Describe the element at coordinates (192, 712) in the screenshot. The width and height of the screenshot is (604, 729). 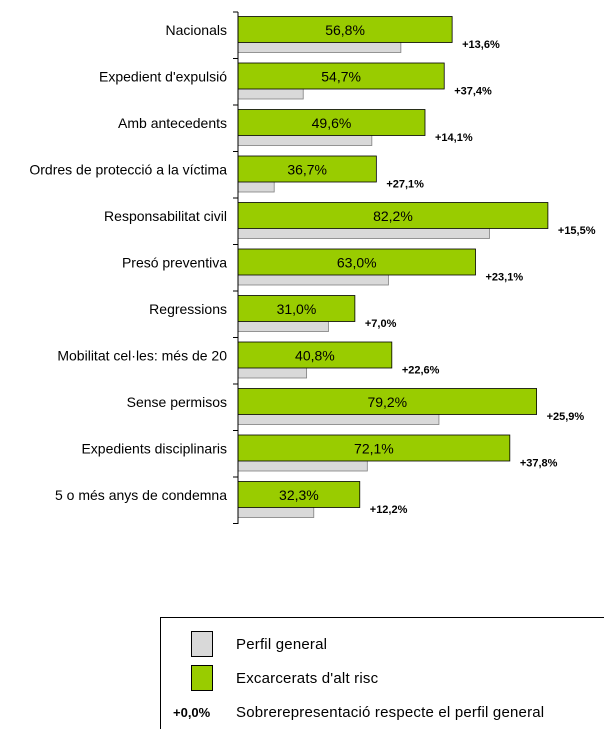
I see `legend-difference-code: +0,0%` at that location.